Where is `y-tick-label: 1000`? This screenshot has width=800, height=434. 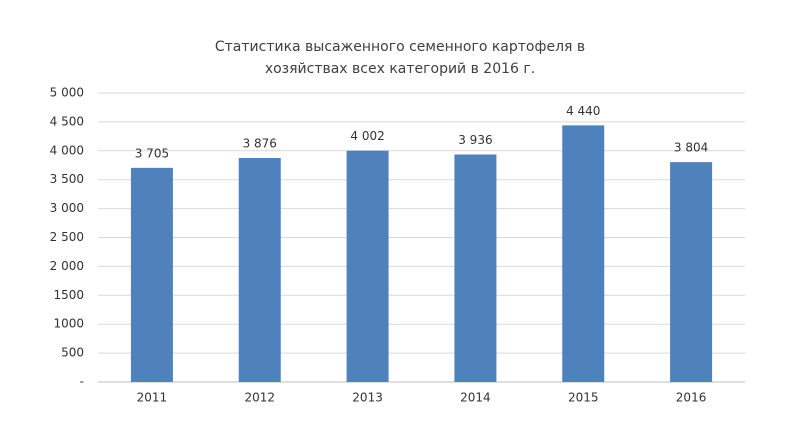 y-tick-label: 1000 is located at coordinates (68, 324).